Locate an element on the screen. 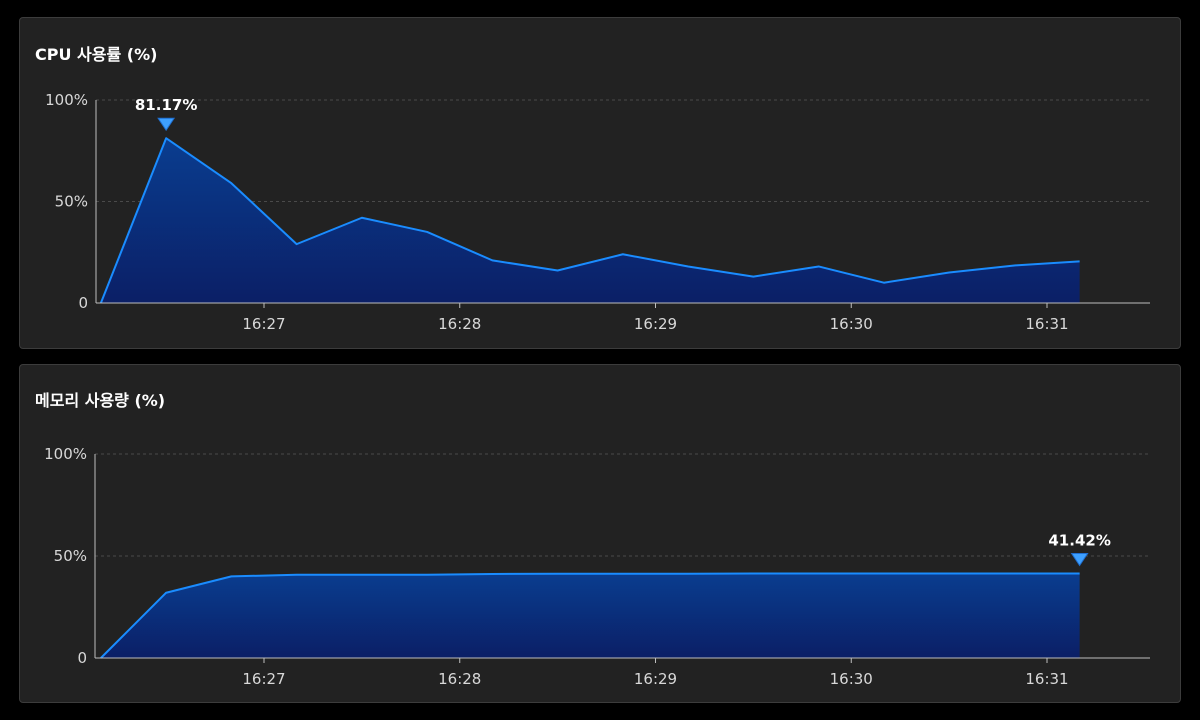  peak-value-label: 81.17% is located at coordinates (166, 105).